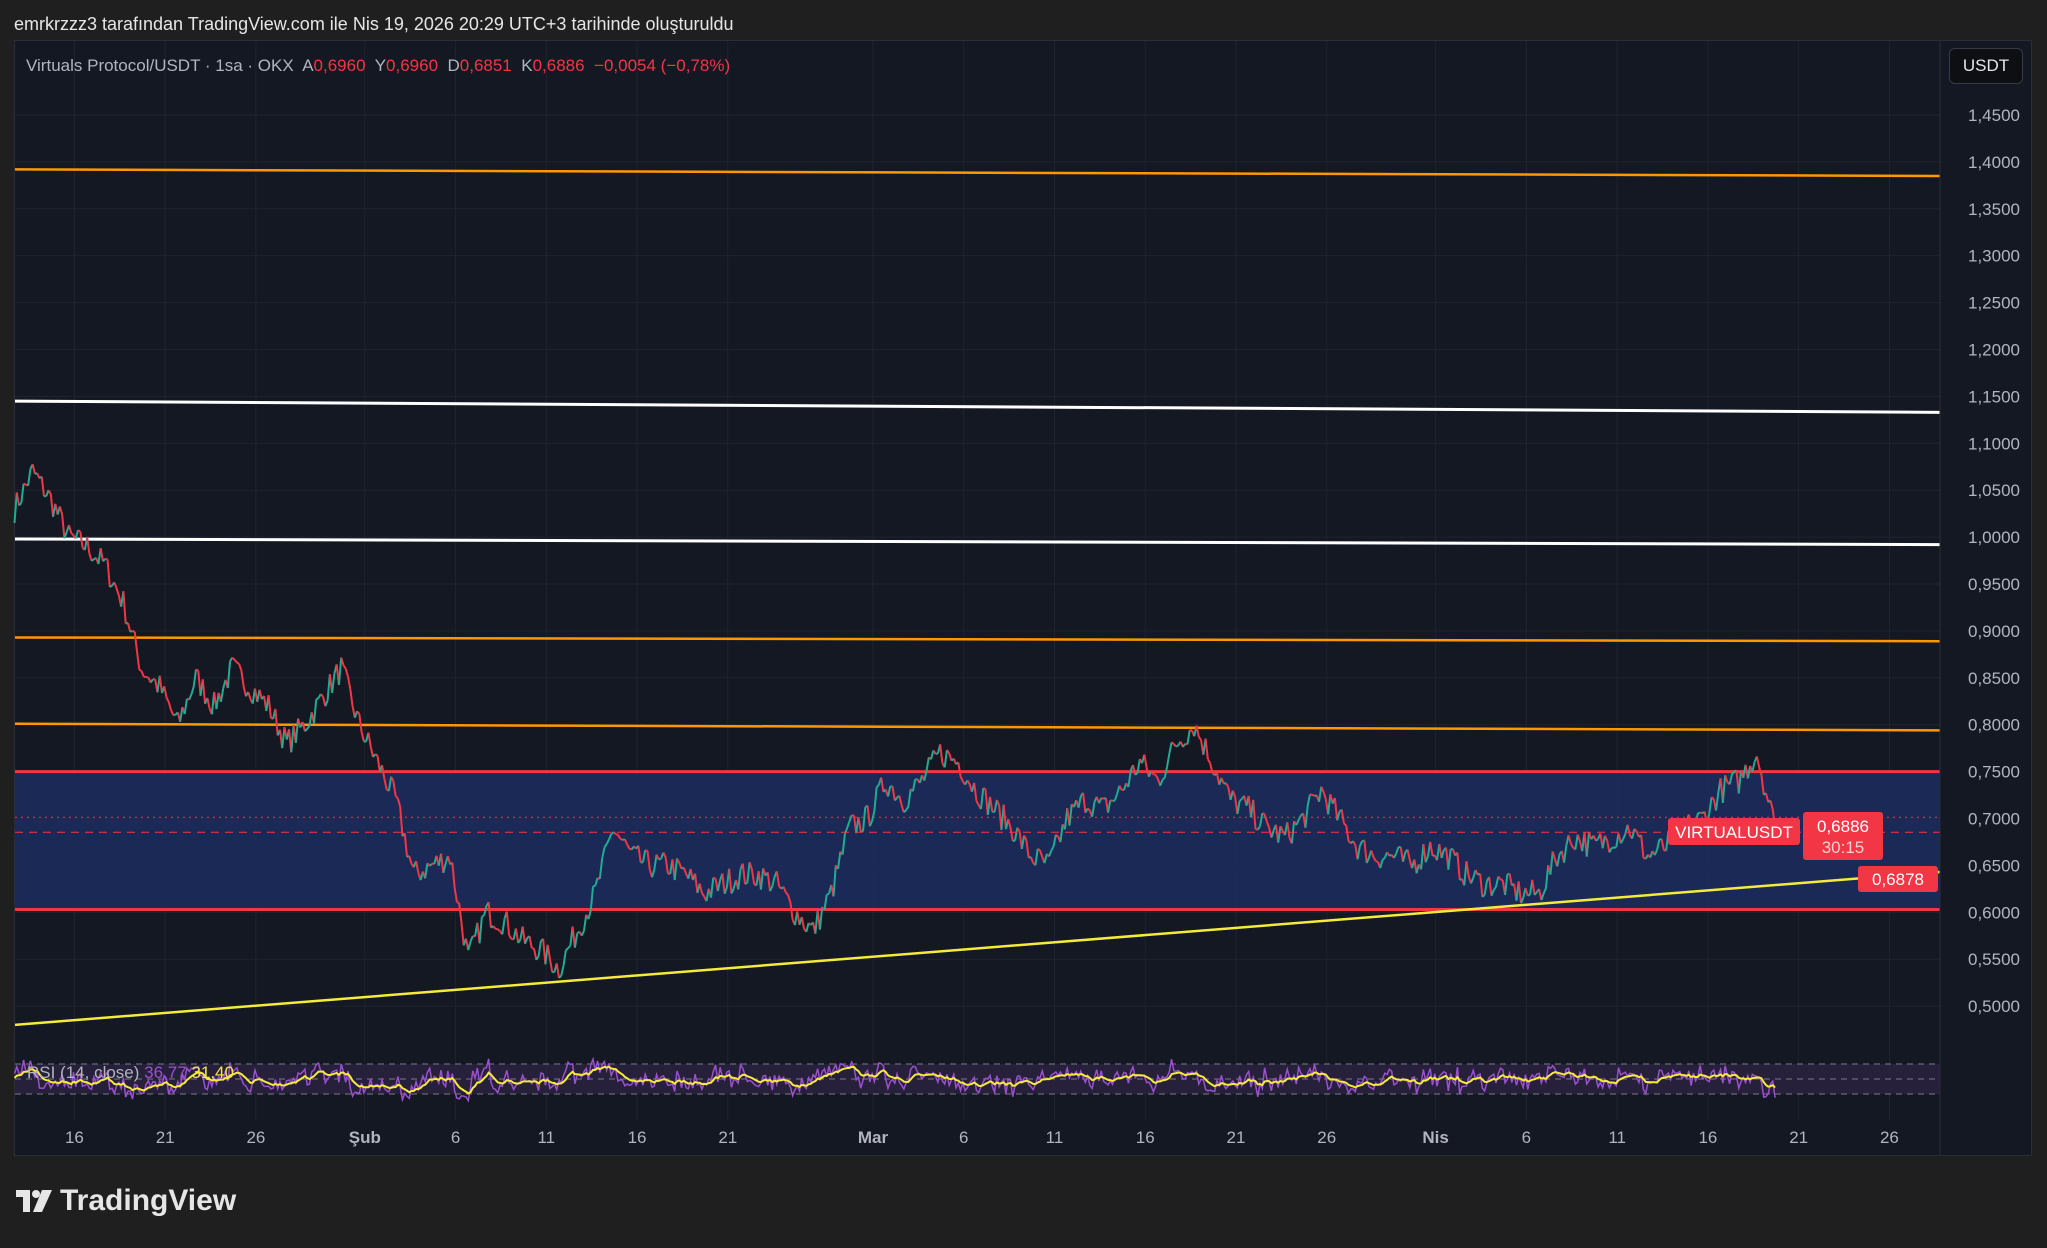 The width and height of the screenshot is (2047, 1248). What do you see at coordinates (365, 1137) in the screenshot?
I see `date-tick-label: Şub` at bounding box center [365, 1137].